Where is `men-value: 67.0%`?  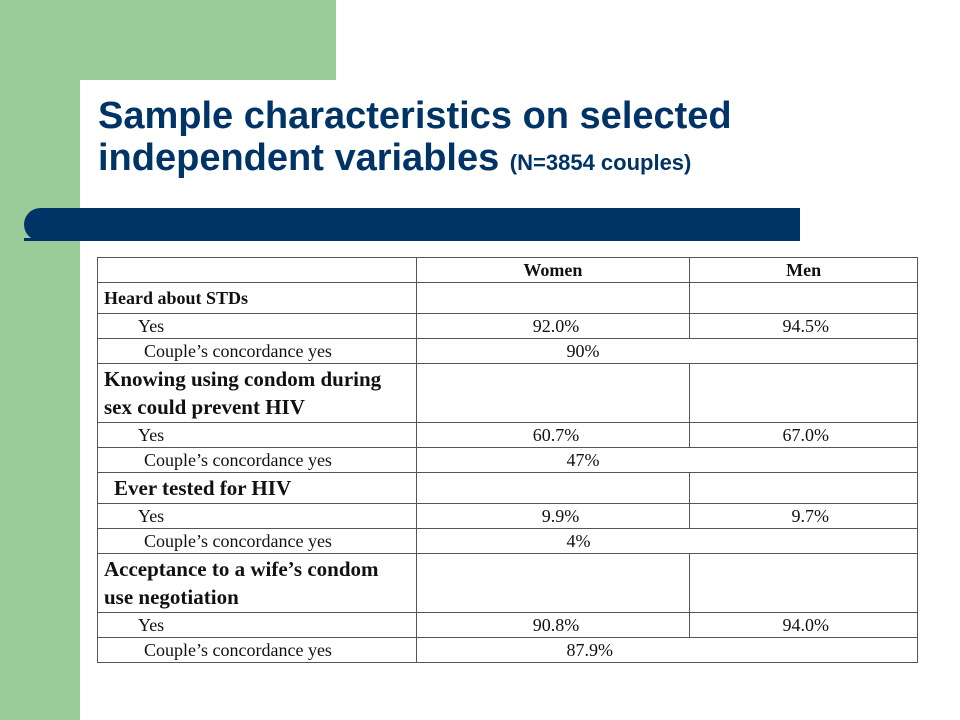 men-value: 67.0% is located at coordinates (803, 435).